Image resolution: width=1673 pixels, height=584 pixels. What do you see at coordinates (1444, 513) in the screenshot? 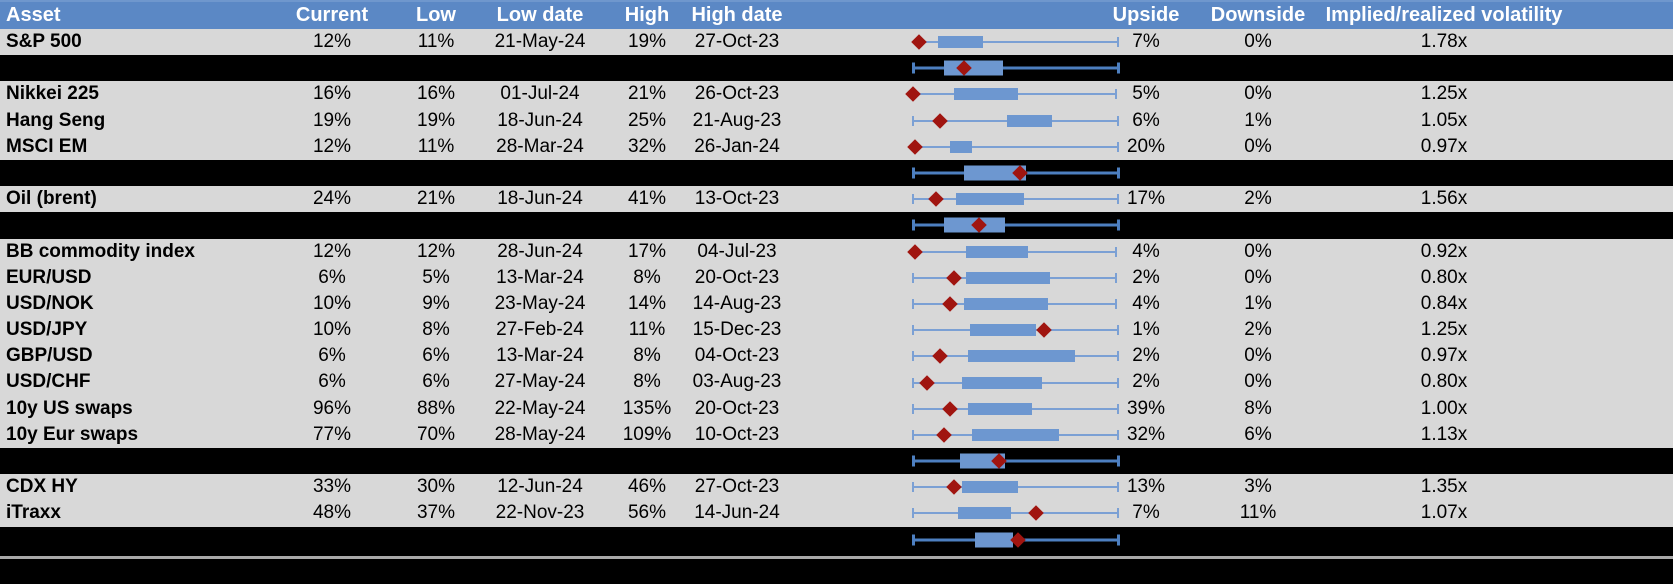
I see `cell-implied-realized: 1.07x` at bounding box center [1444, 513].